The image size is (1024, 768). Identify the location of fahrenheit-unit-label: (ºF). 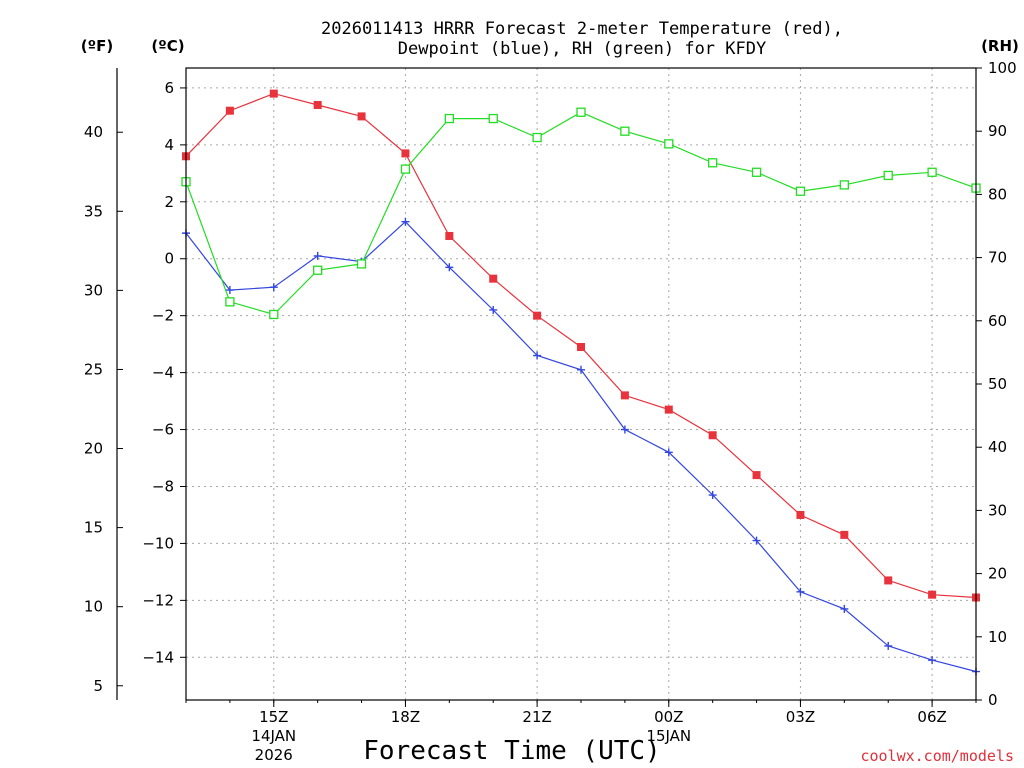
(97, 46).